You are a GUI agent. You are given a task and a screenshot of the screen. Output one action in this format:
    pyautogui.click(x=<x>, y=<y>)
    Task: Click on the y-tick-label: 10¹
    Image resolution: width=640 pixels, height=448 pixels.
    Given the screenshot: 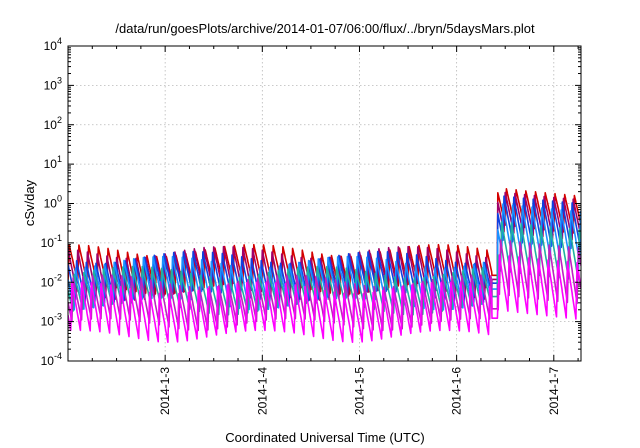 What is the action you would take?
    pyautogui.click(x=53, y=162)
    